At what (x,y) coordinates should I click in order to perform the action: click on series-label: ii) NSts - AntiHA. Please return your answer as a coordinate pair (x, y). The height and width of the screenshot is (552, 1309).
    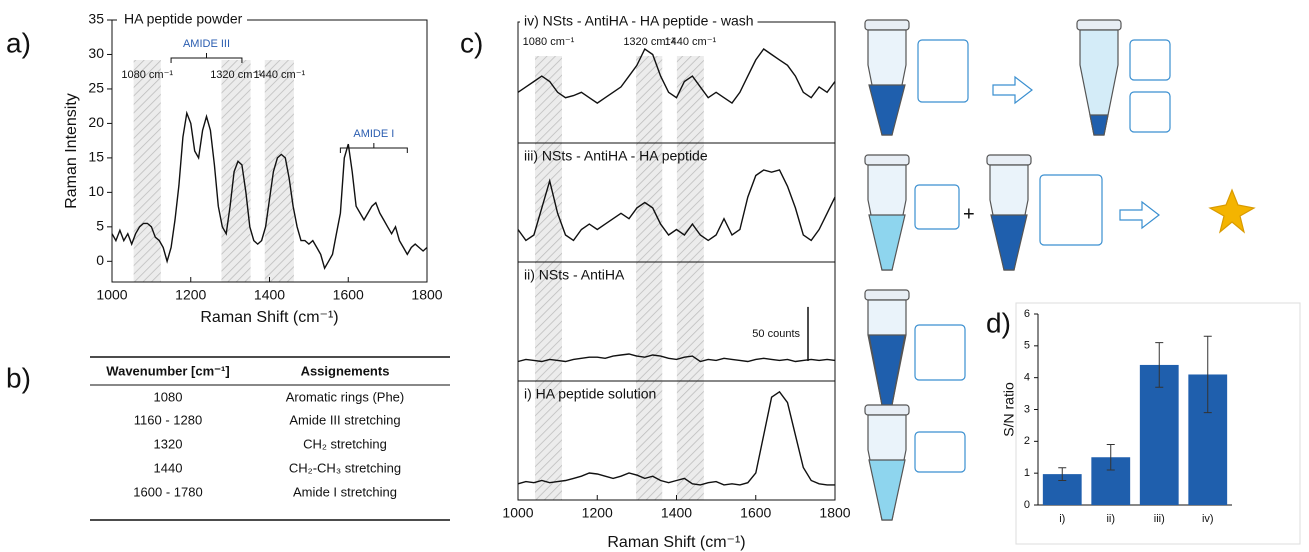
    Looking at the image, I should click on (574, 275).